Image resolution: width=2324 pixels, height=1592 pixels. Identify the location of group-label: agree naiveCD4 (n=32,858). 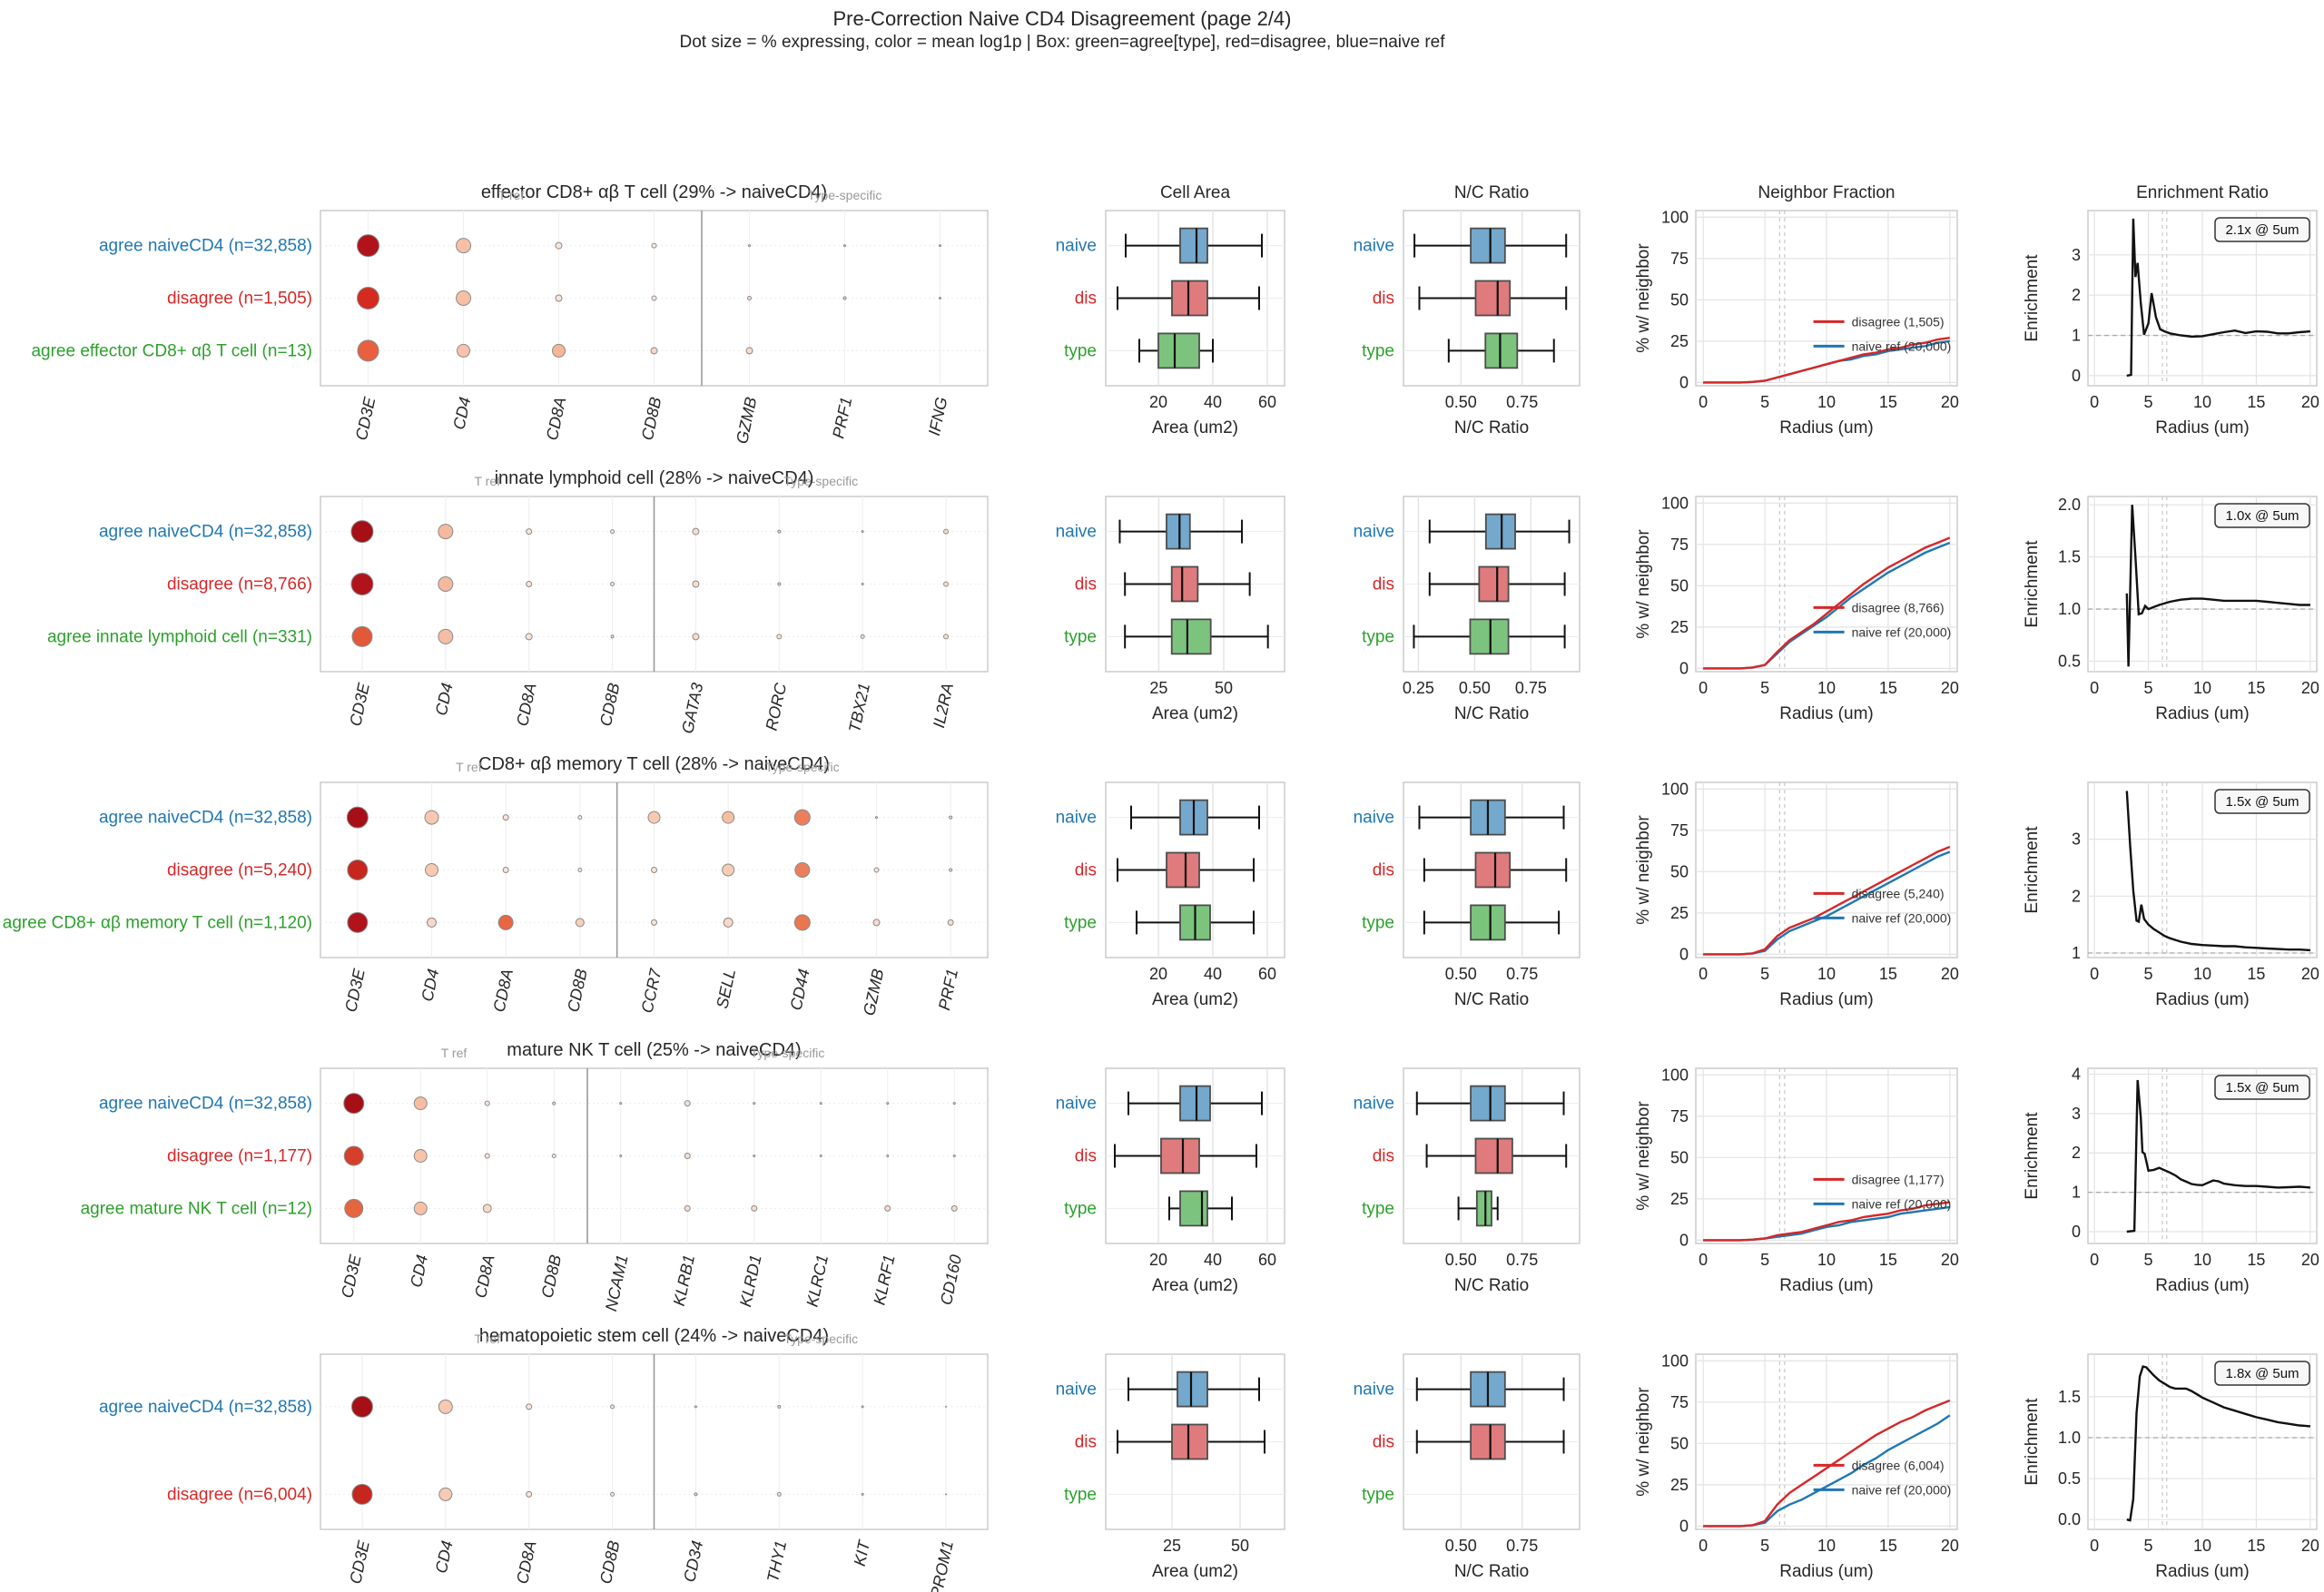
(205, 246).